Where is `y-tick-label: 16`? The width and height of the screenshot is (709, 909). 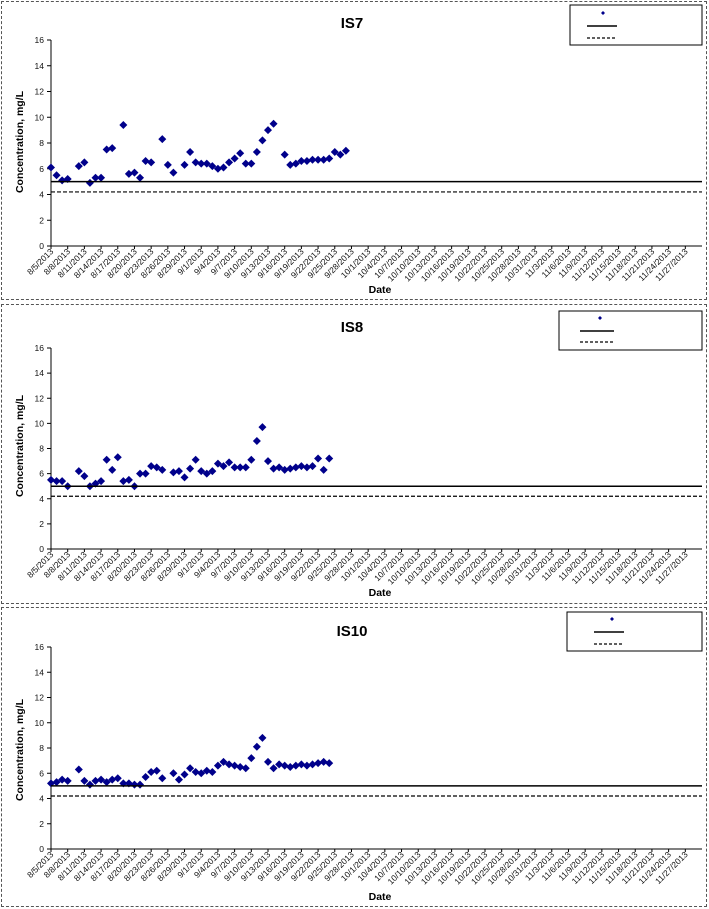
y-tick-label: 16 is located at coordinates (40, 348).